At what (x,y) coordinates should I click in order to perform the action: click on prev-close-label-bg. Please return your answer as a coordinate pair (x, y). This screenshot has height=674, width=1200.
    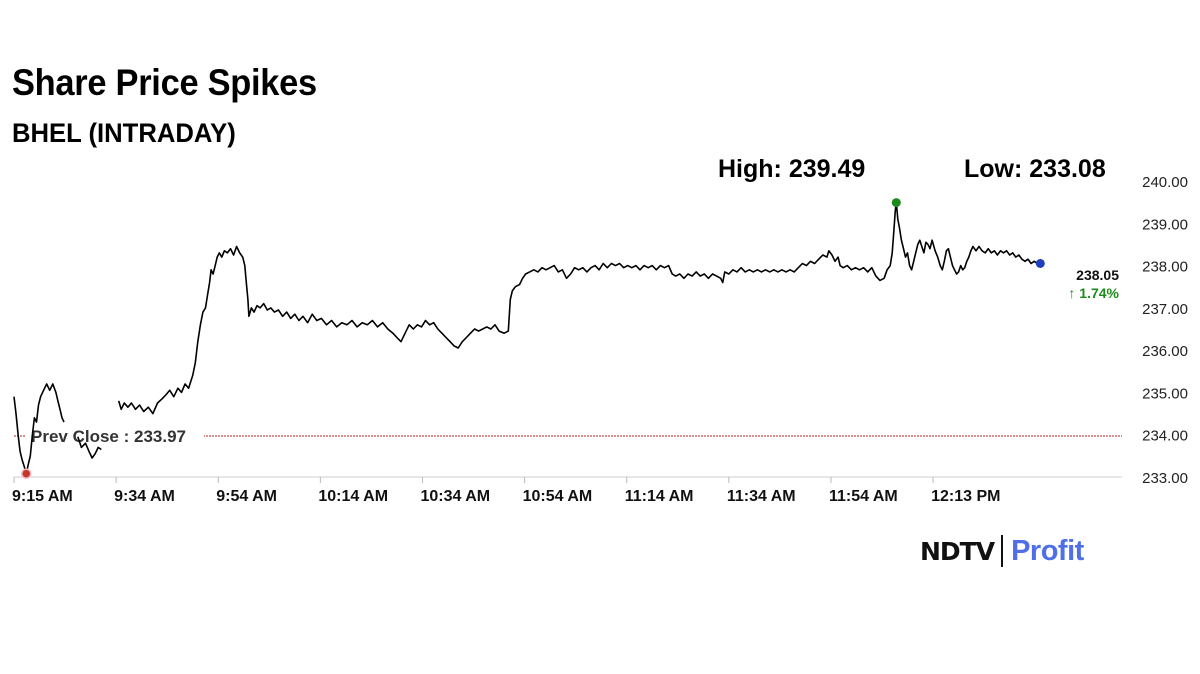
    Looking at the image, I should click on (115, 436).